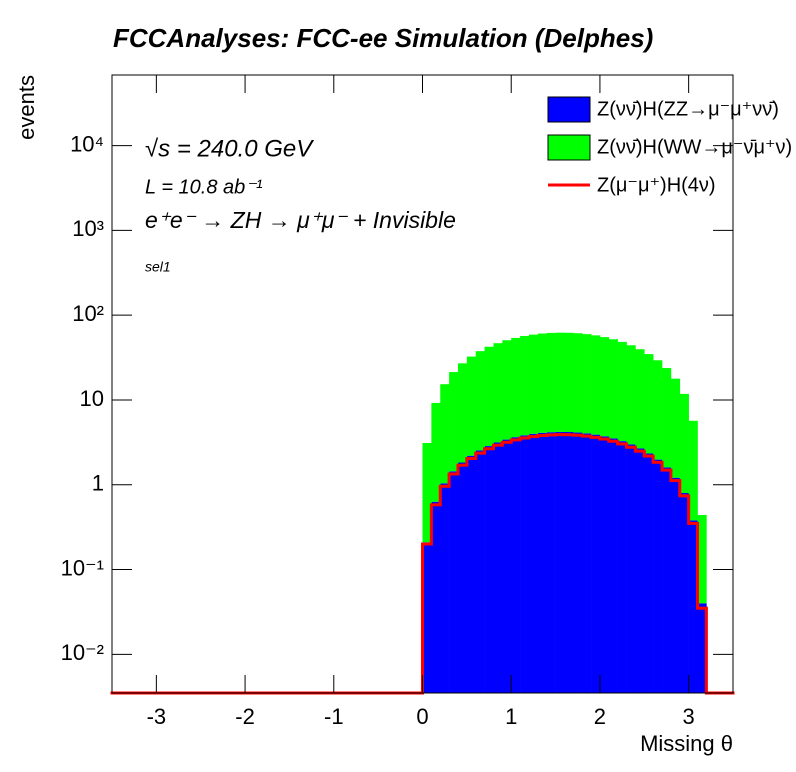  Describe the element at coordinates (92, 398) in the screenshot. I see `y-tick-label: 10` at that location.